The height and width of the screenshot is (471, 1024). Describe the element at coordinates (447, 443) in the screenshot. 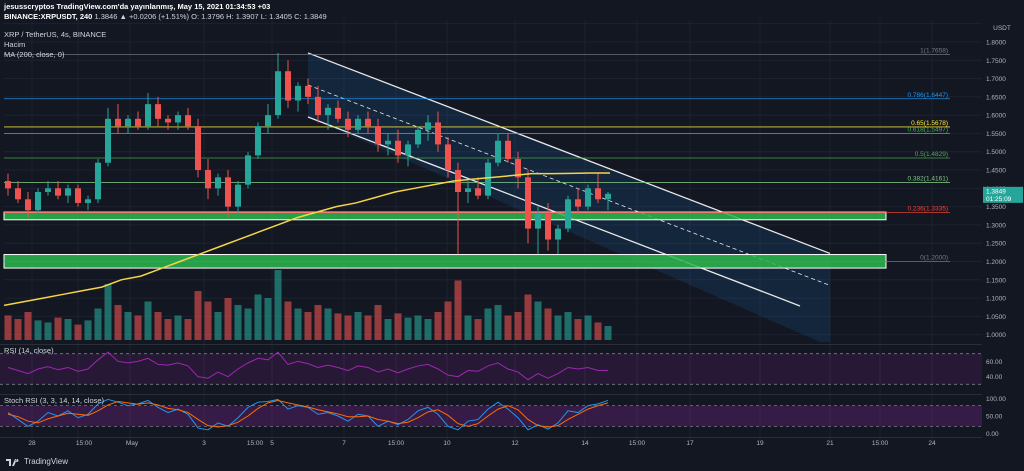

I see `time-tick: 10` at that location.